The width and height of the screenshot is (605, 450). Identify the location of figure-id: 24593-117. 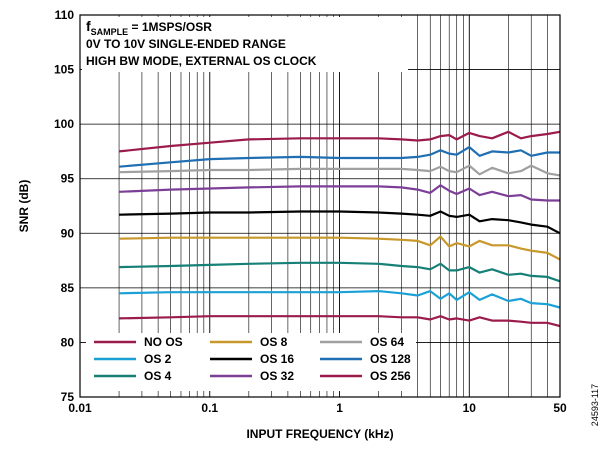
(595, 405).